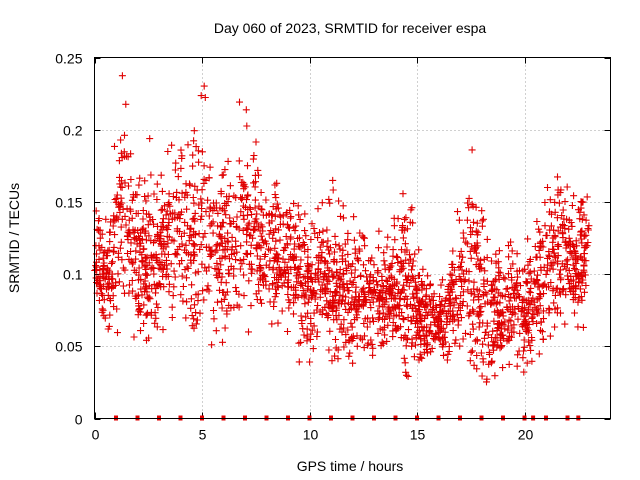 The width and height of the screenshot is (640, 480). I want to click on y-tick-label: 0.2, so click(73, 131).